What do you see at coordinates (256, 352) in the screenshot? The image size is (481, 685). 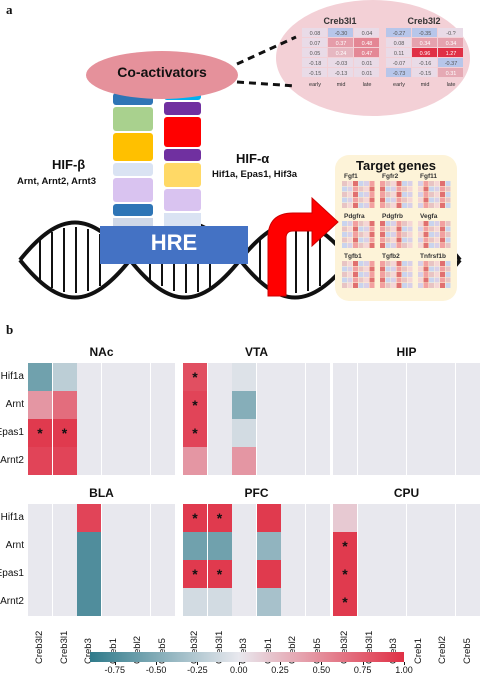 I see `heatmap-title: VTA` at bounding box center [256, 352].